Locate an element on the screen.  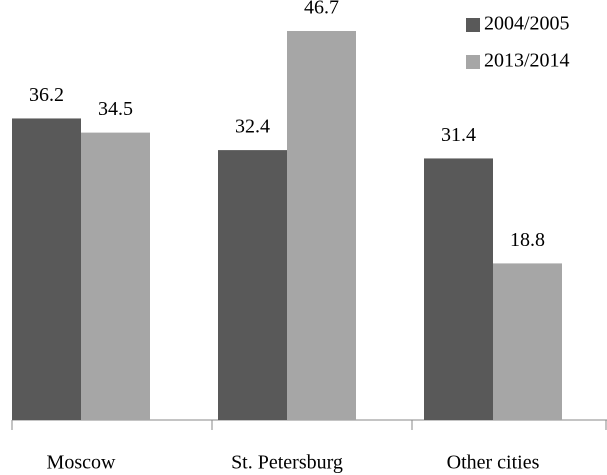
data-label: 36.2 is located at coordinates (46, 95).